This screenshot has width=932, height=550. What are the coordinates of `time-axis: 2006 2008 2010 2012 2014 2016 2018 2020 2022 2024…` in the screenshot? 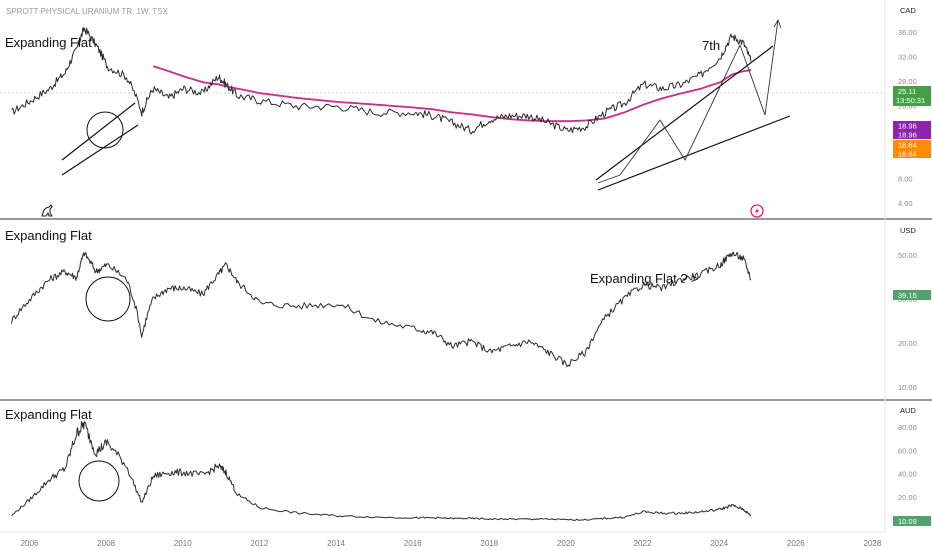 It's located at (451, 543).